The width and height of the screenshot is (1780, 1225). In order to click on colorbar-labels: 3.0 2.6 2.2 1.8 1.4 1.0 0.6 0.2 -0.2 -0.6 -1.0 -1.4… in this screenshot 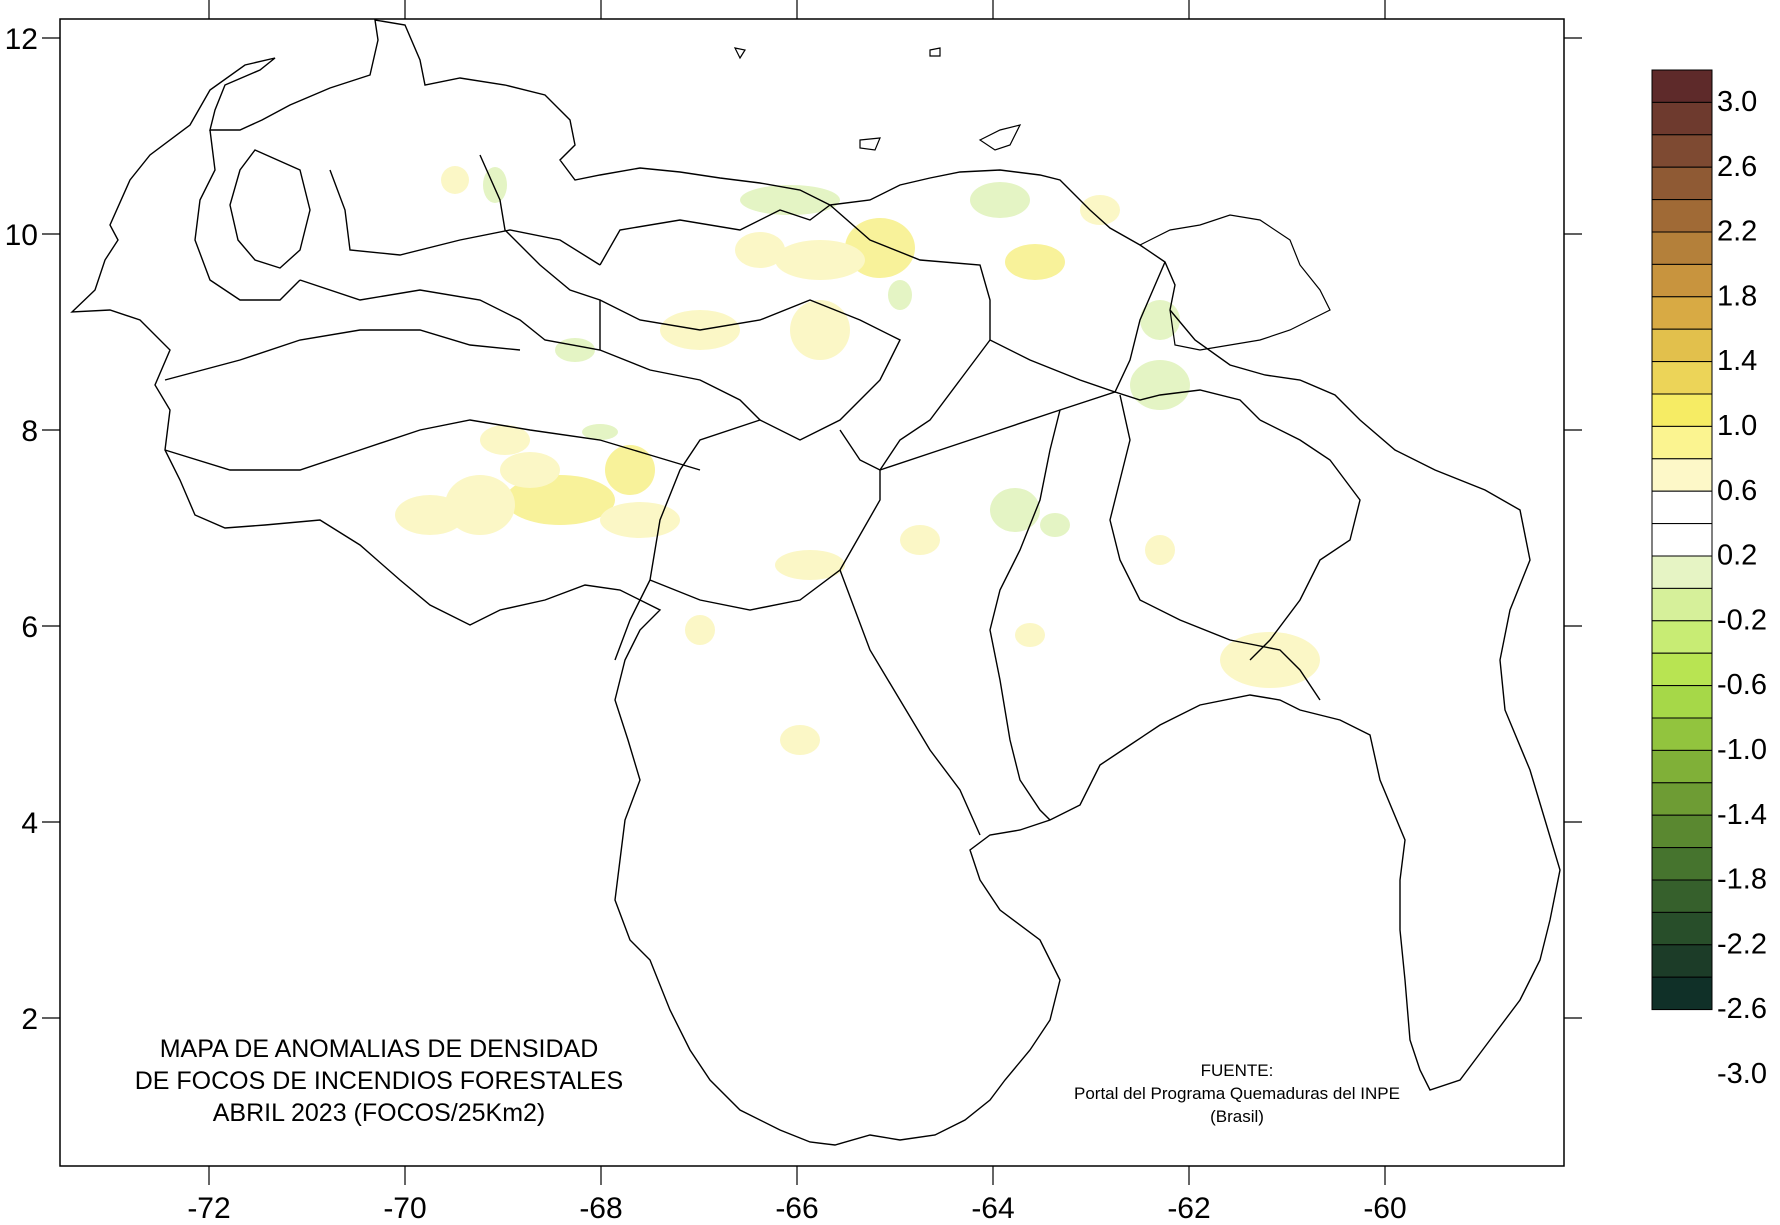, I will do `click(1742, 588)`.